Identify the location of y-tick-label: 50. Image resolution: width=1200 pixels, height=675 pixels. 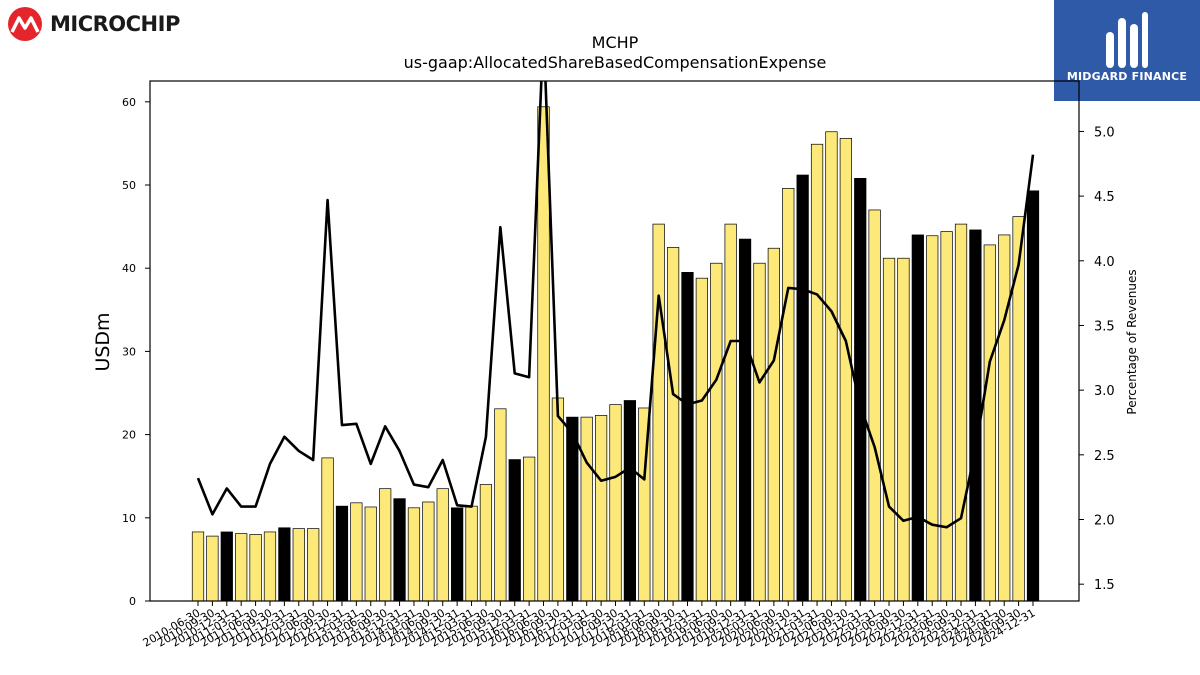
(129, 185).